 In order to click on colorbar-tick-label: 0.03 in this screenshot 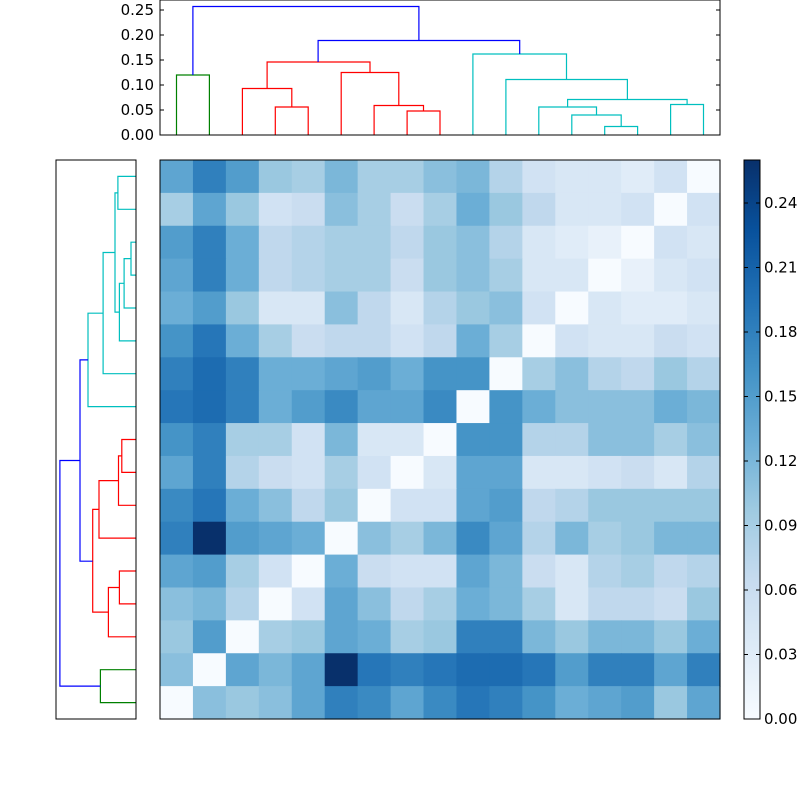, I will do `click(780, 655)`.